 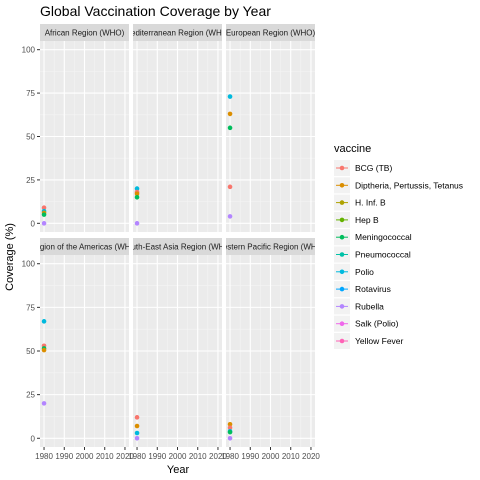 What do you see at coordinates (377, 324) in the screenshot?
I see `legend-label: Salk (Polio)` at bounding box center [377, 324].